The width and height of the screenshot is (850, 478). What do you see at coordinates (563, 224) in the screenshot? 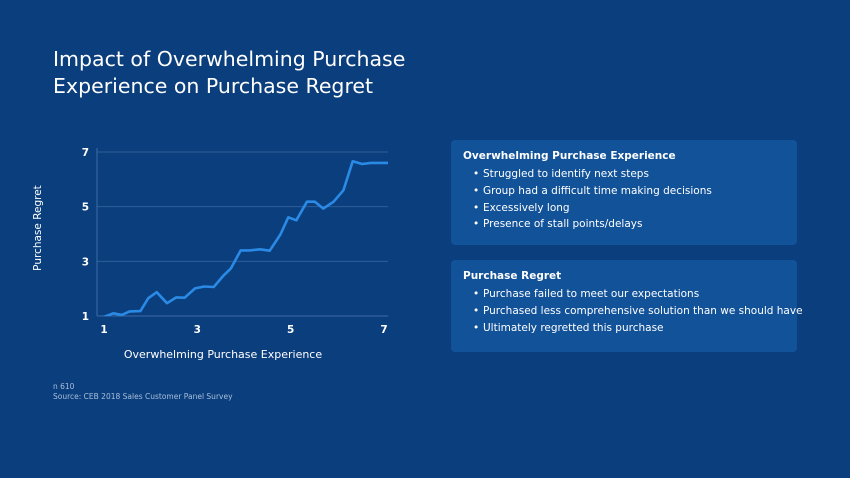
I see `list-item-text: Presence of stall points/delays` at bounding box center [563, 224].